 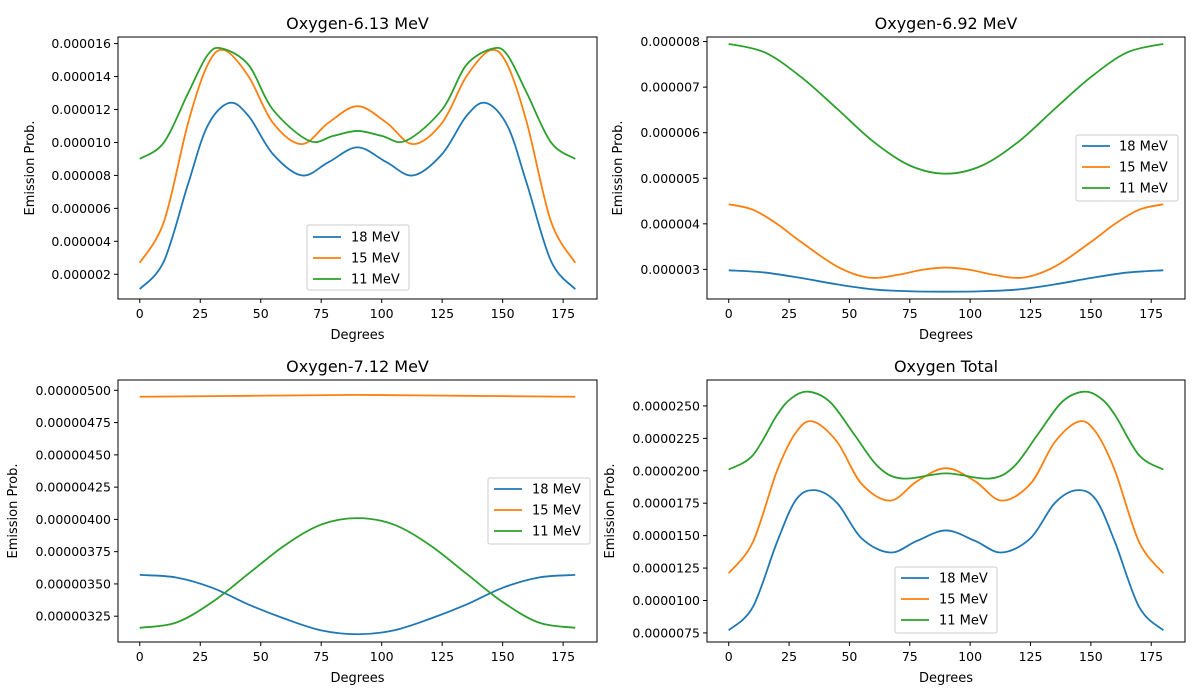 What do you see at coordinates (946, 23) in the screenshot?
I see `chart-title: Oxygen-6.92 MeV` at bounding box center [946, 23].